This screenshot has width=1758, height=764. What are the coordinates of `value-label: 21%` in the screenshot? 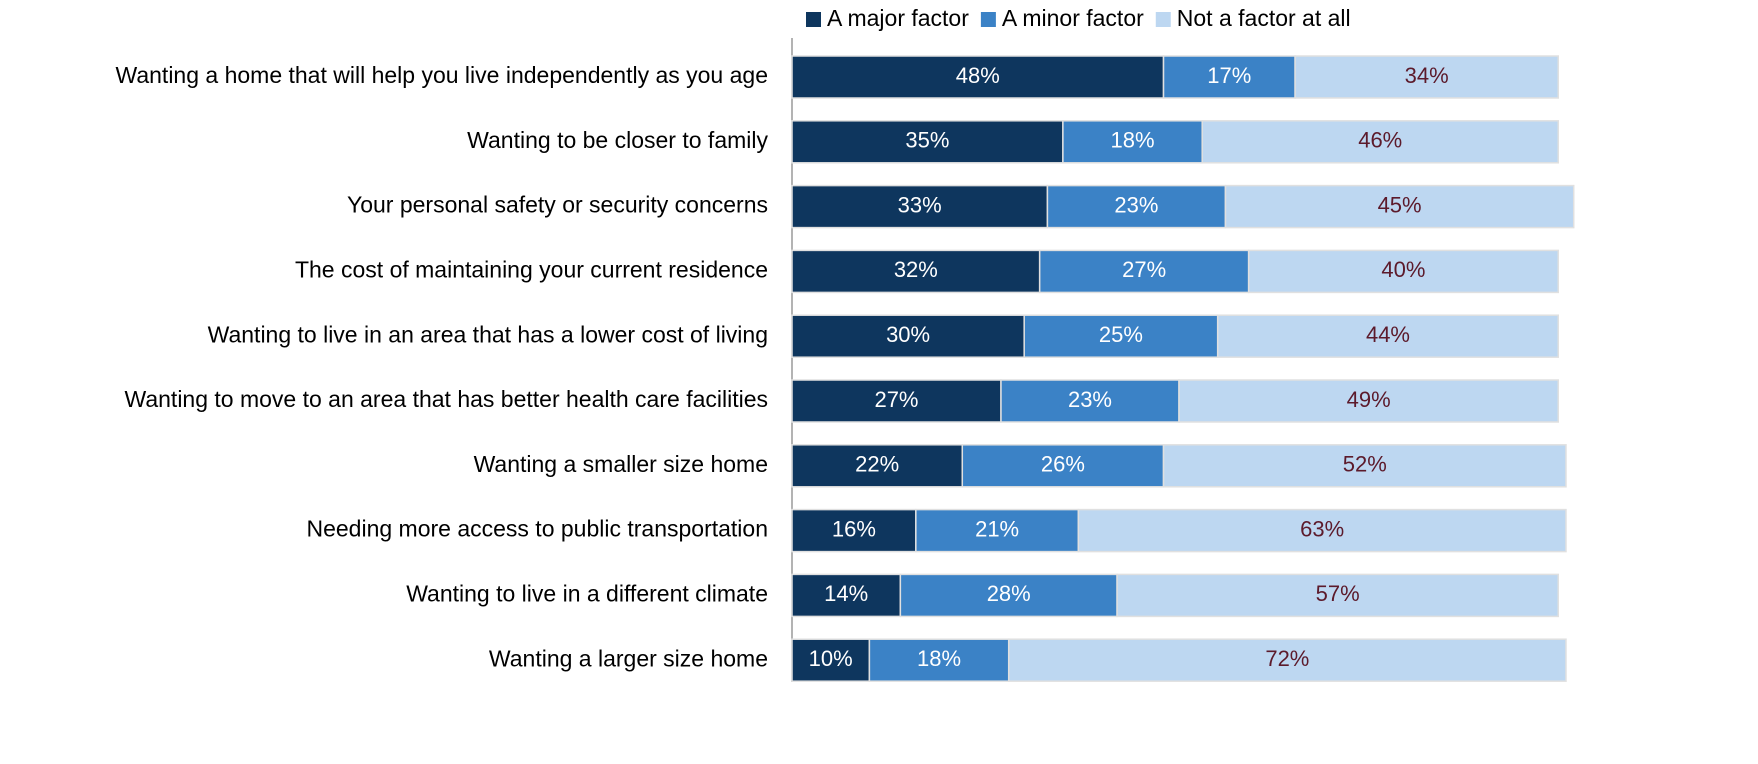 It's located at (997, 528).